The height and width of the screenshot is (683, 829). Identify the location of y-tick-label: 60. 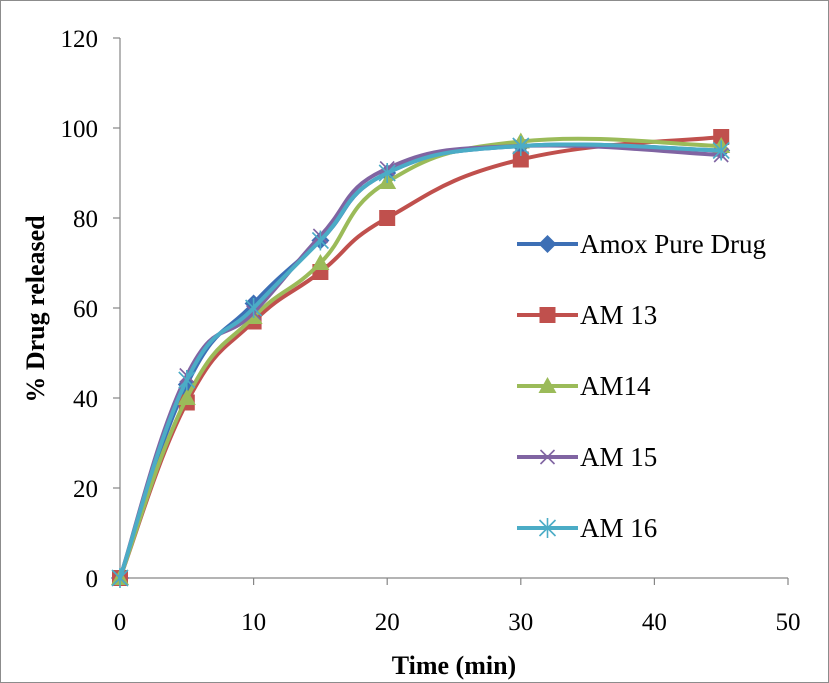
(85, 309).